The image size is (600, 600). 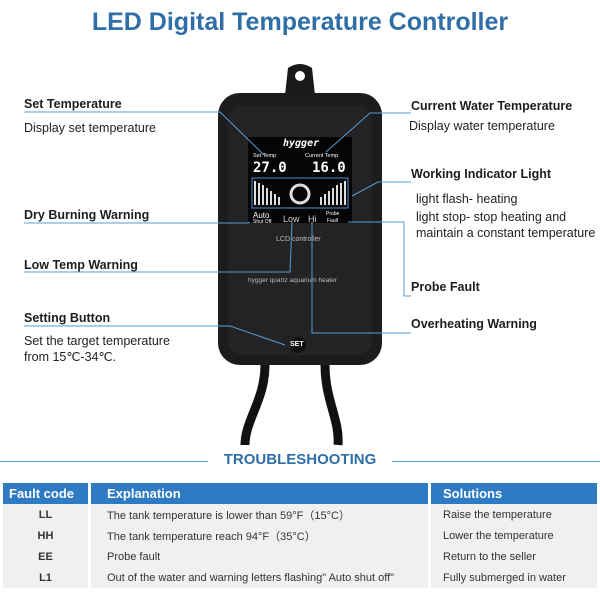 I want to click on header-fault-code: Fault code, so click(x=45, y=493).